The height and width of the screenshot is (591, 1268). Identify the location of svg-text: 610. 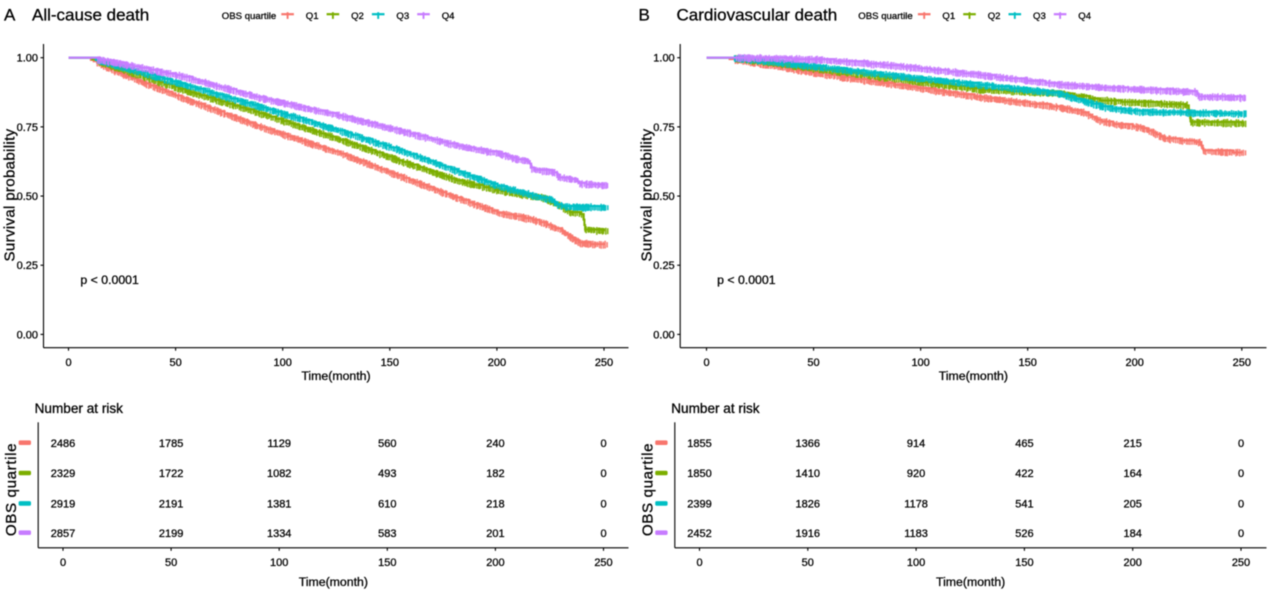
(387, 505).